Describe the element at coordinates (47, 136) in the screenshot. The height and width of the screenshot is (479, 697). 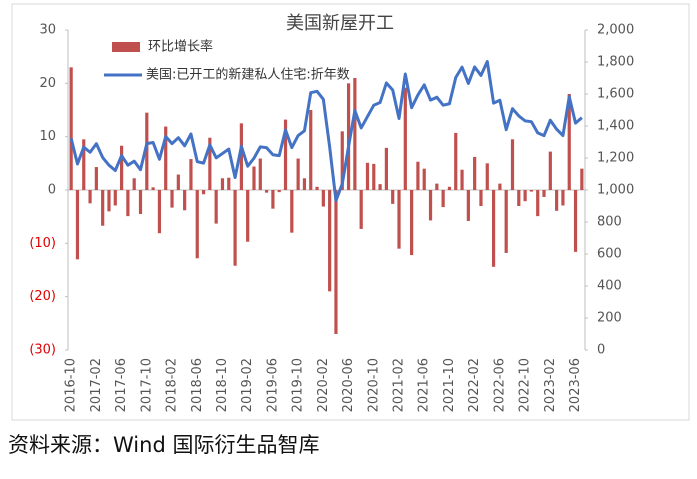
I see `y-tick-label: 10` at that location.